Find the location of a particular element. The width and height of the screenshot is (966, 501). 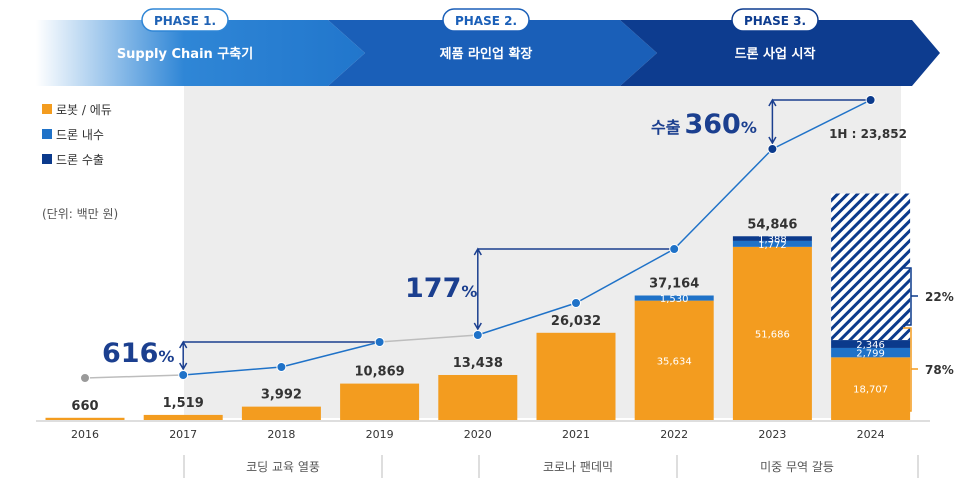

growth-bracket-2017 is located at coordinates (281, 355).